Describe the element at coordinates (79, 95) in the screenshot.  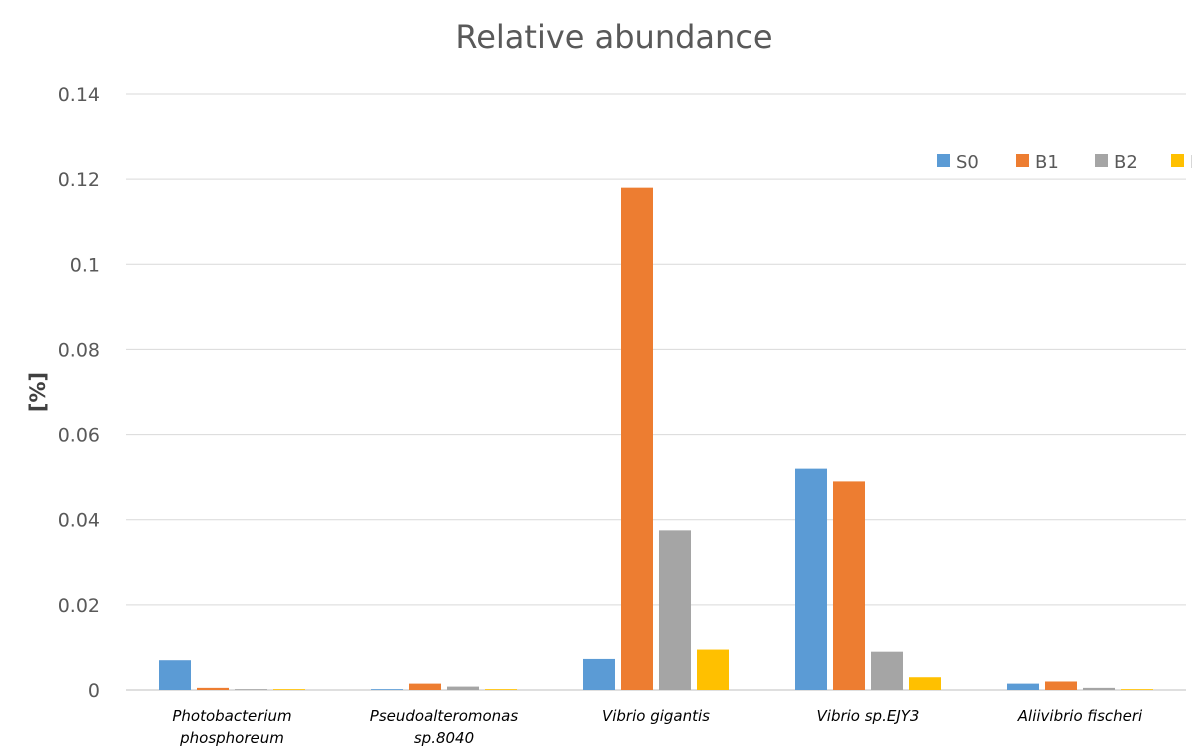
I see `y-tick-label: 0.14` at that location.